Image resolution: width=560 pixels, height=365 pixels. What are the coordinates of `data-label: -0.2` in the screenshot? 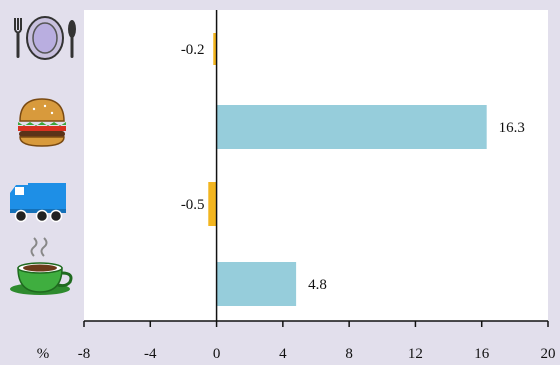 It's located at (193, 50).